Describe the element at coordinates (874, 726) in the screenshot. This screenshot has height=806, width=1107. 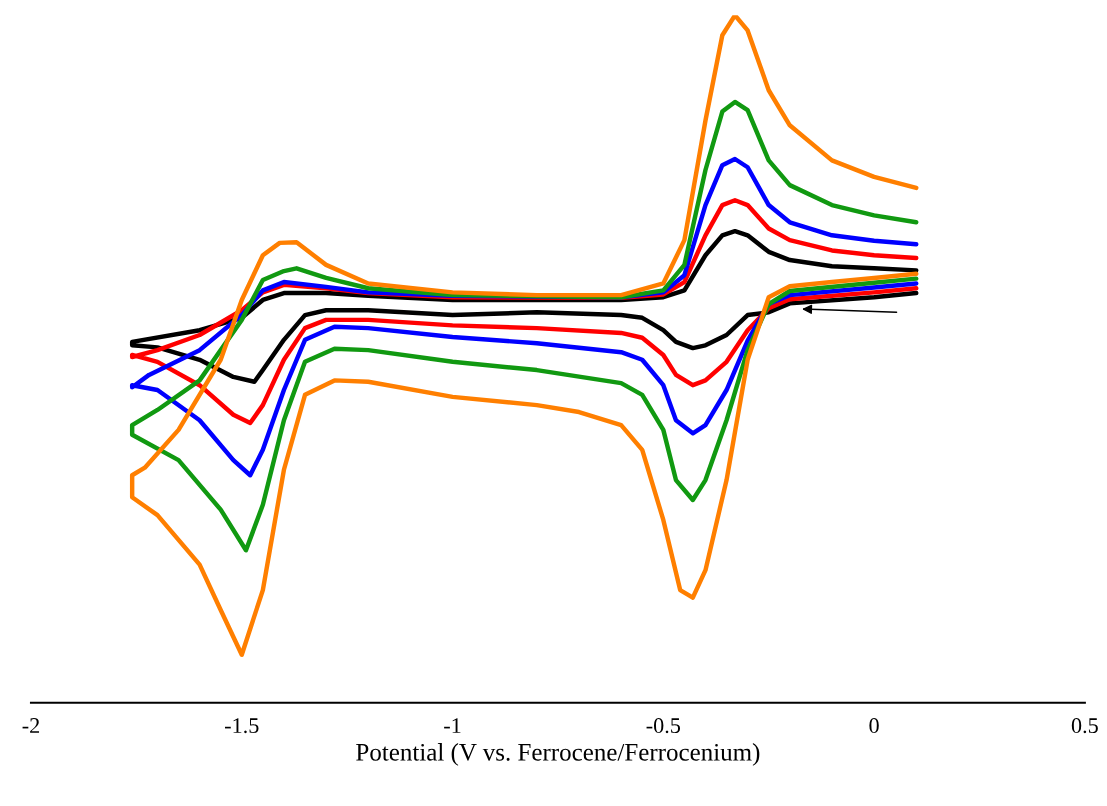
I see `x-tick-label: 0` at that location.